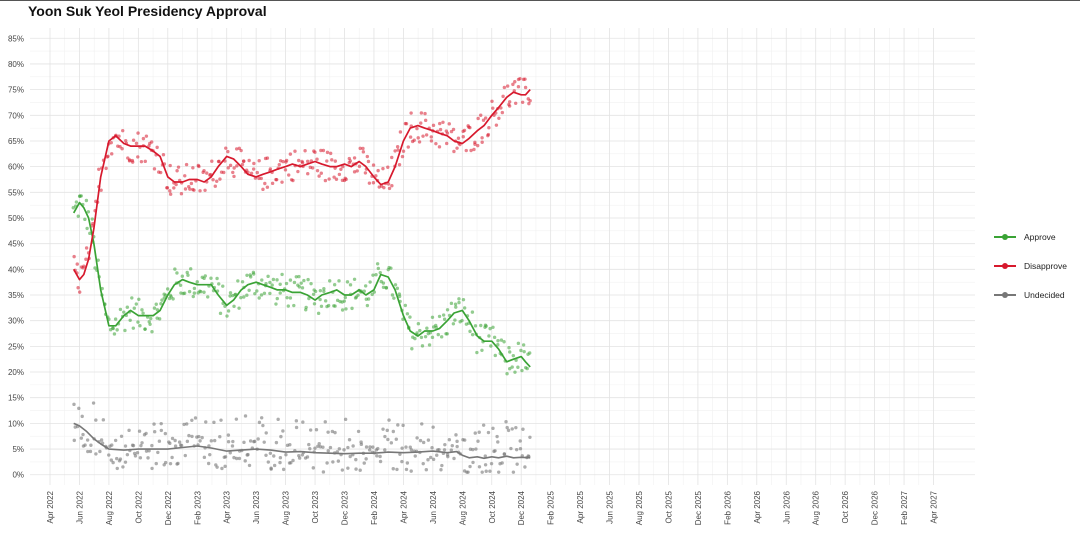 Image resolution: width=1080 pixels, height=540 pixels. I want to click on x-tick-label: Jun 2026, so click(786, 506).